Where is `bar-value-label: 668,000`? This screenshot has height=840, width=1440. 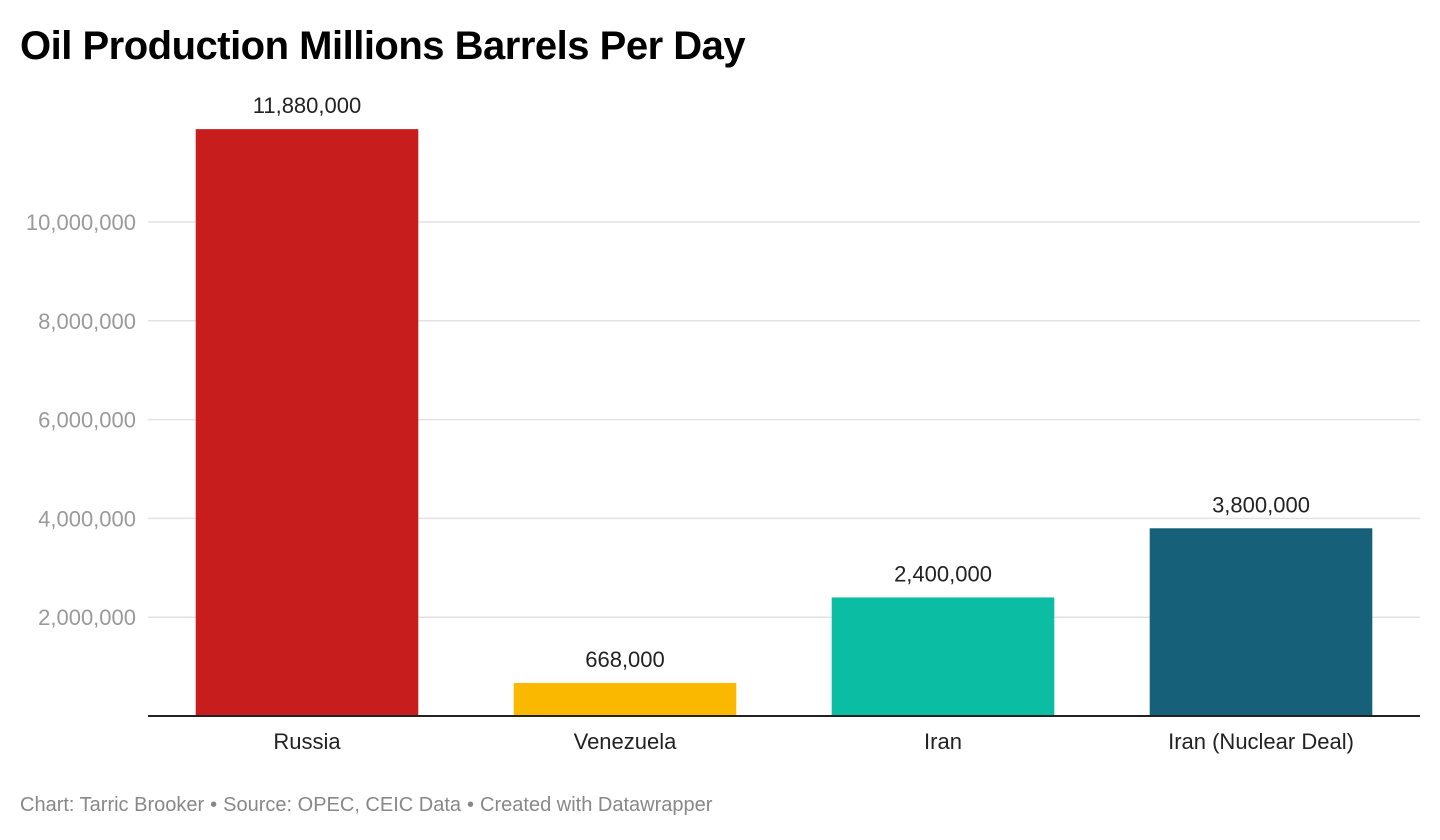
bar-value-label: 668,000 is located at coordinates (625, 659).